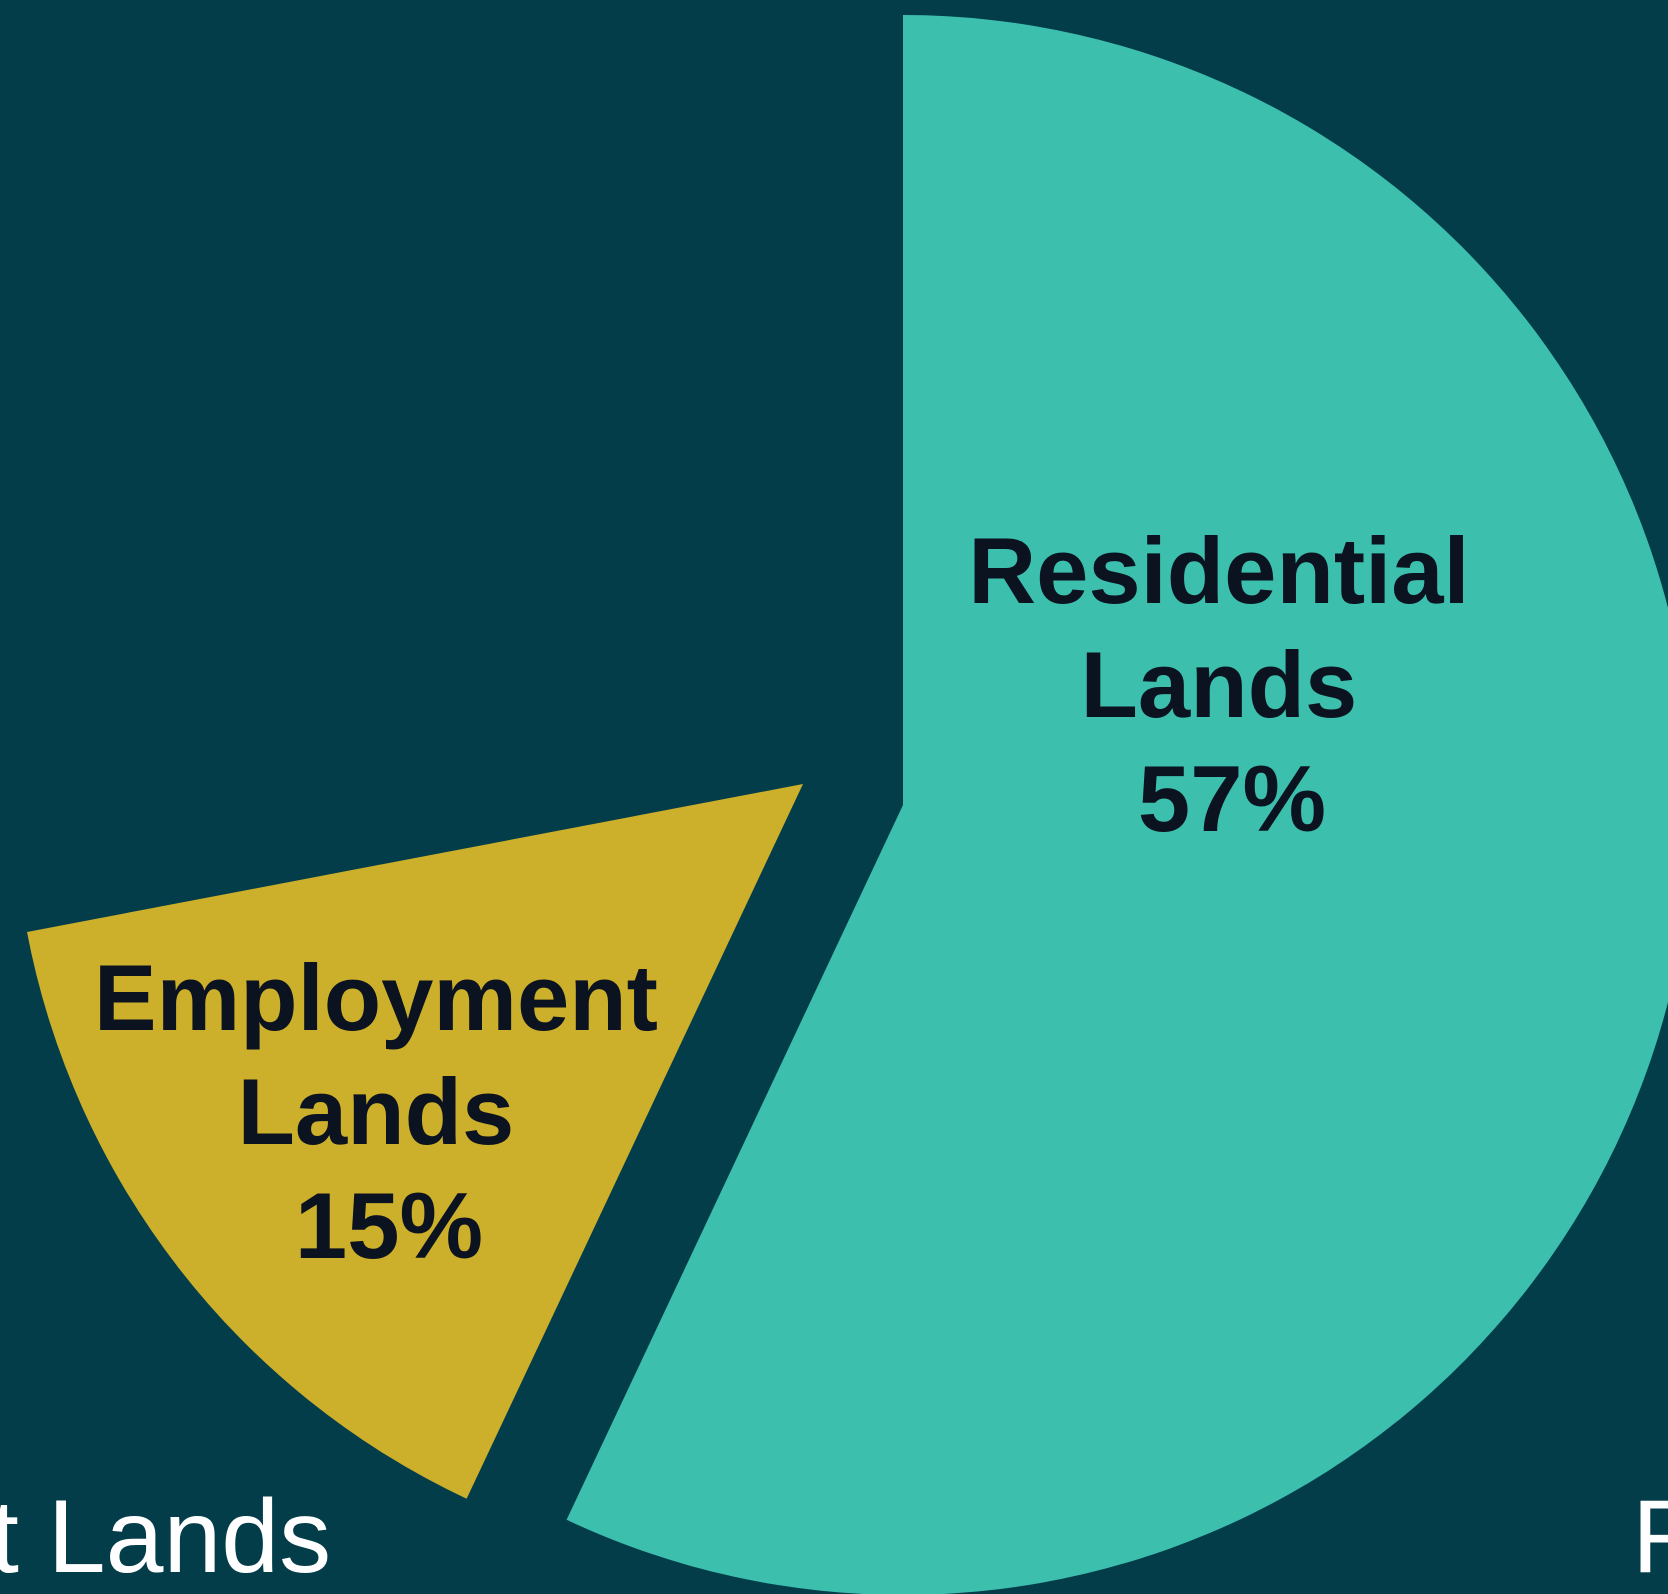  What do you see at coordinates (1232, 798) in the screenshot?
I see `slice-label-residential-percent: 57%` at bounding box center [1232, 798].